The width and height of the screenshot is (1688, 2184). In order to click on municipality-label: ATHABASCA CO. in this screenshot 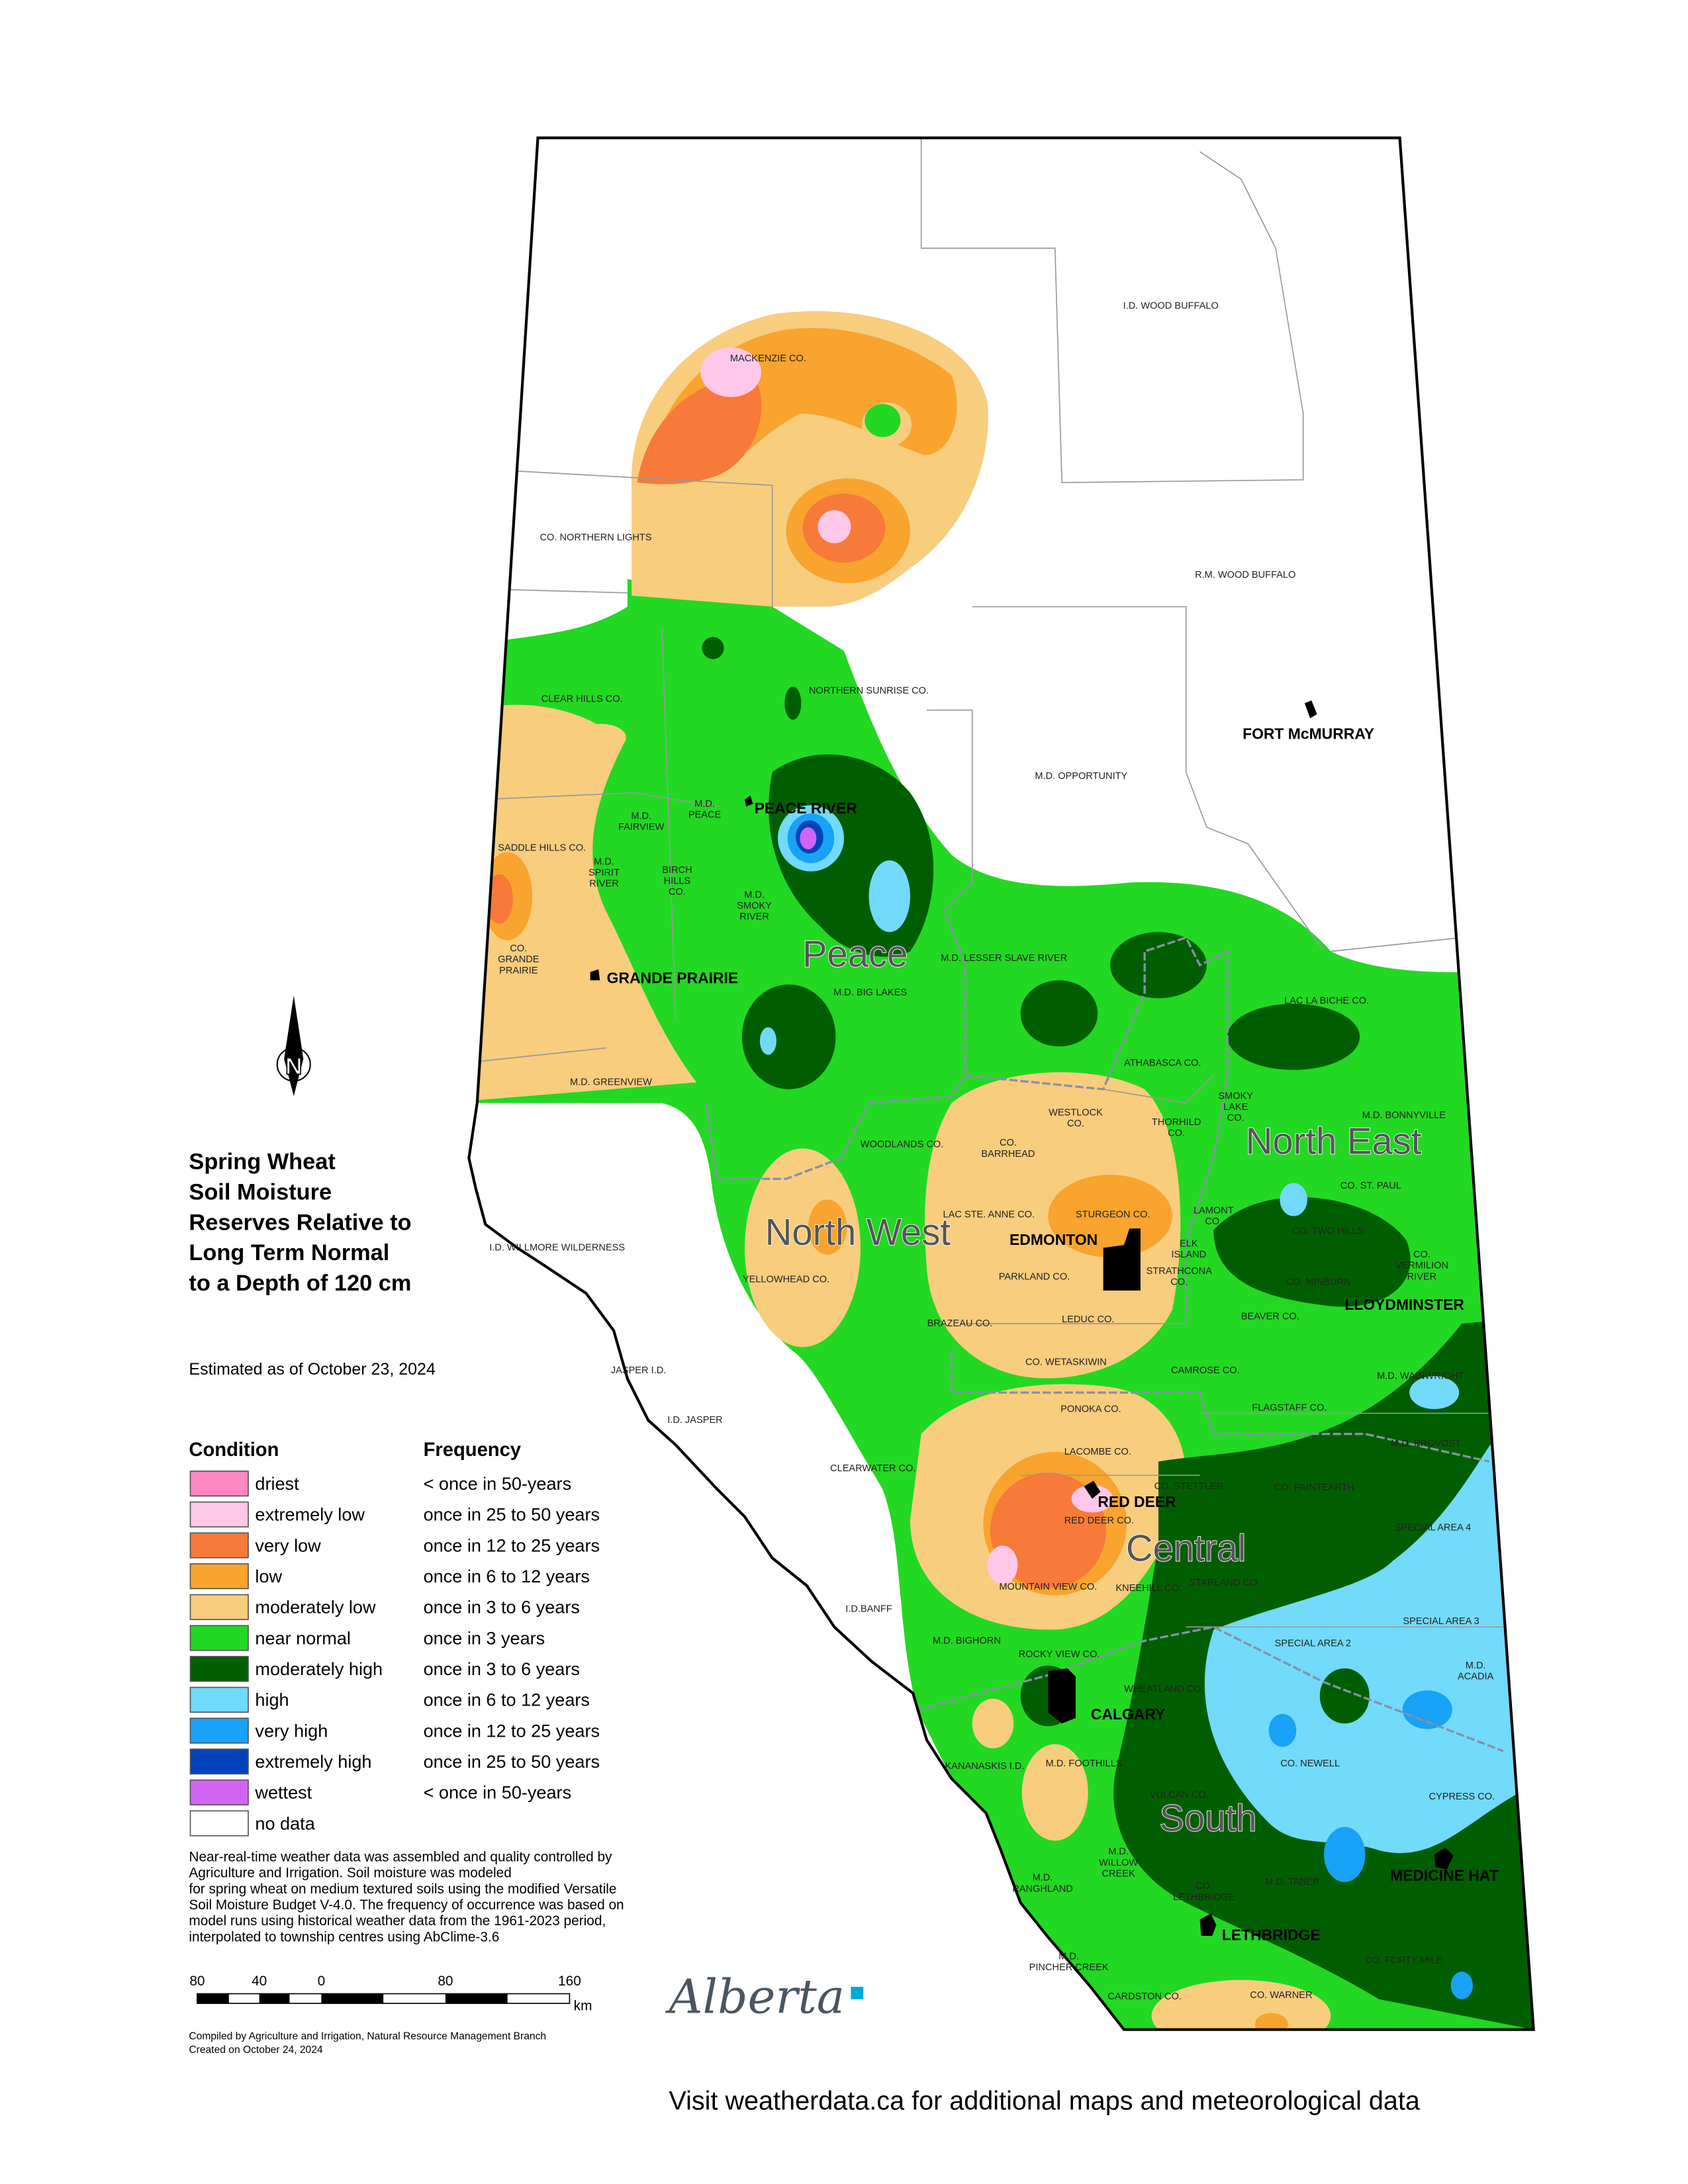, I will do `click(1162, 1063)`.